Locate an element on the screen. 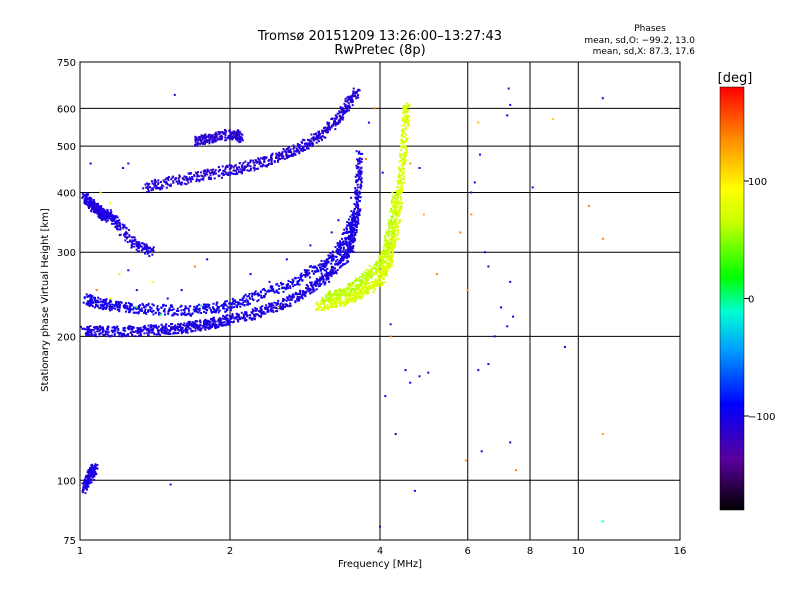  x-tick-label: 10 is located at coordinates (578, 551).